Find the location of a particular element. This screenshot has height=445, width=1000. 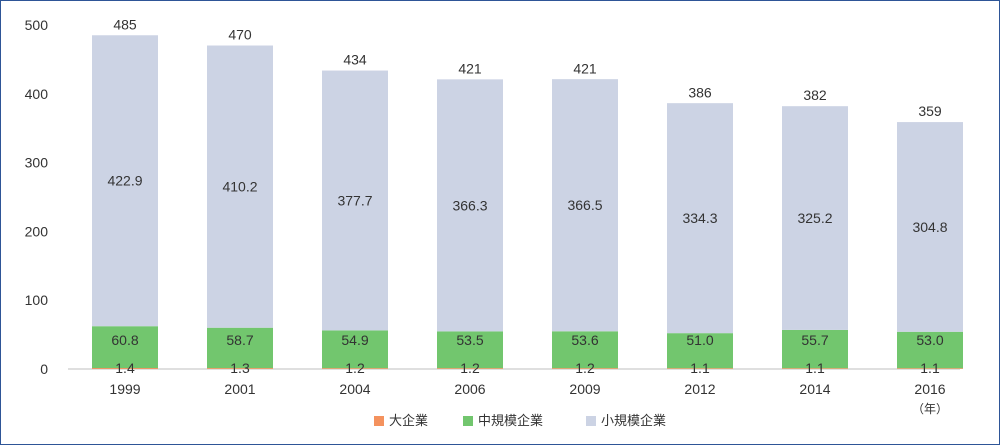

data-label: 410.2 is located at coordinates (239, 187).